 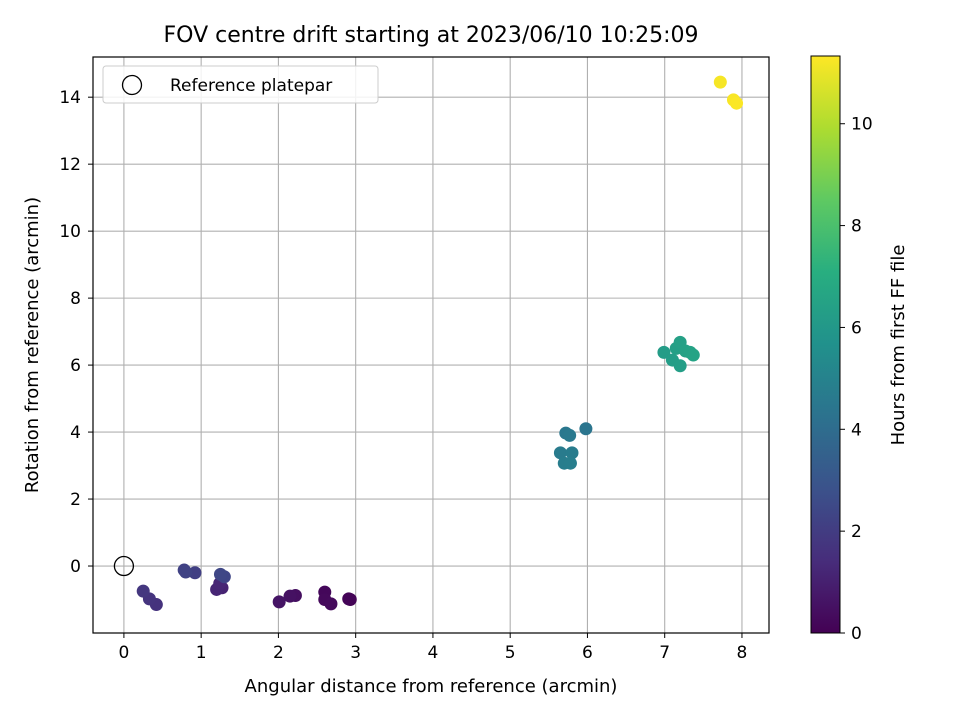 I want to click on y-tick-label: 6, so click(x=75, y=366).